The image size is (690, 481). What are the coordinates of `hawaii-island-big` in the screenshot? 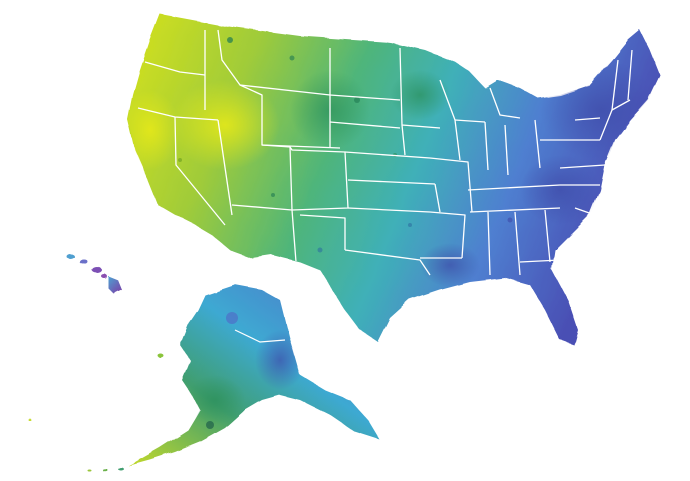 It's located at (115, 285).